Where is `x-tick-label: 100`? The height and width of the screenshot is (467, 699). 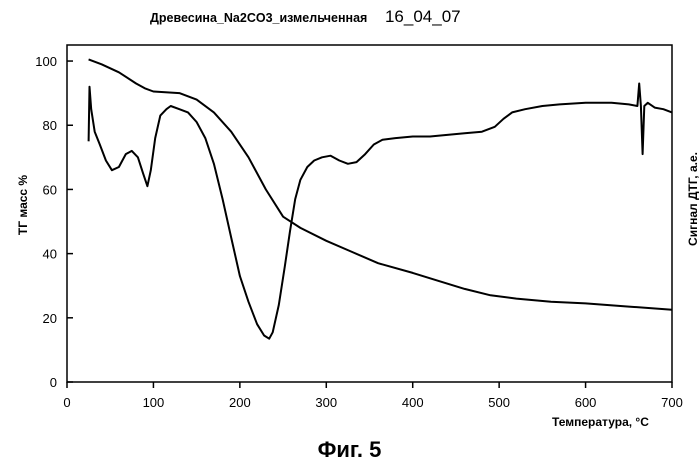 x-tick-label: 100 is located at coordinates (154, 402).